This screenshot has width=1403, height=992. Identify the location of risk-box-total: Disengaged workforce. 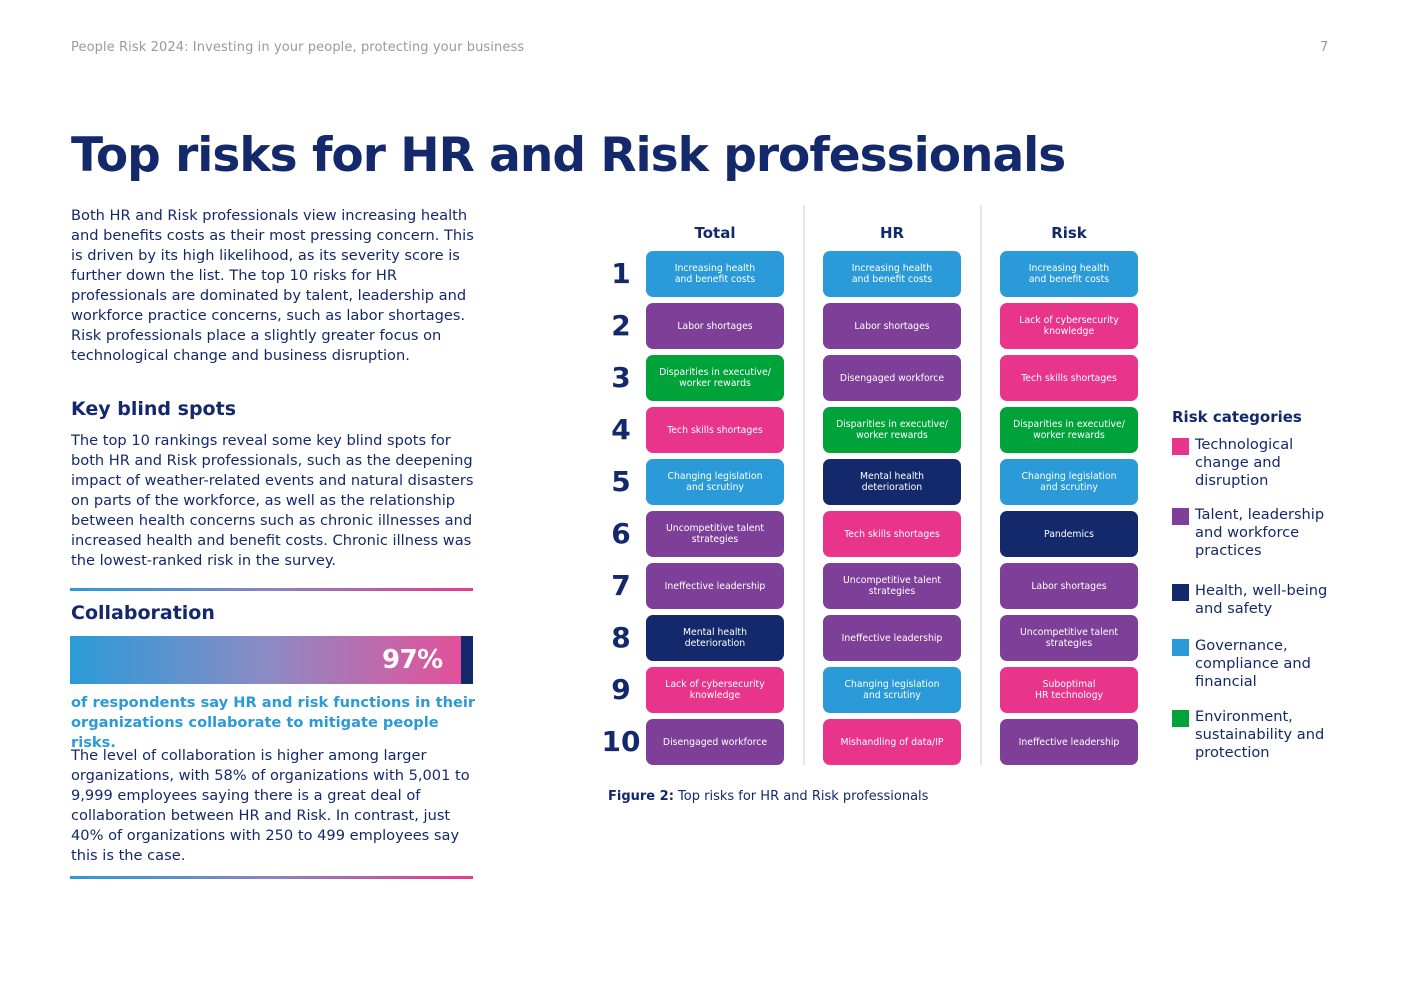
(715, 742).